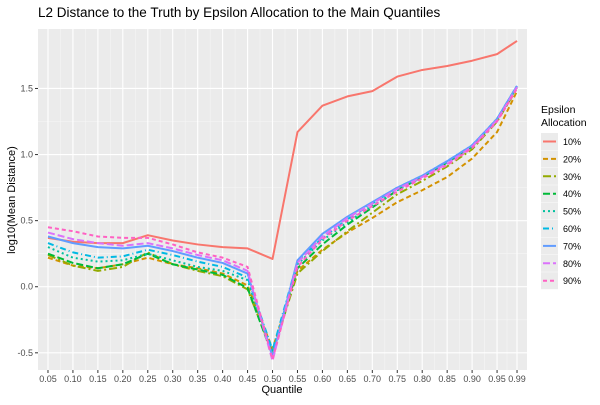 The height and width of the screenshot is (405, 600). Describe the element at coordinates (397, 379) in the screenshot. I see `x-tick-label: 0.75` at that location.